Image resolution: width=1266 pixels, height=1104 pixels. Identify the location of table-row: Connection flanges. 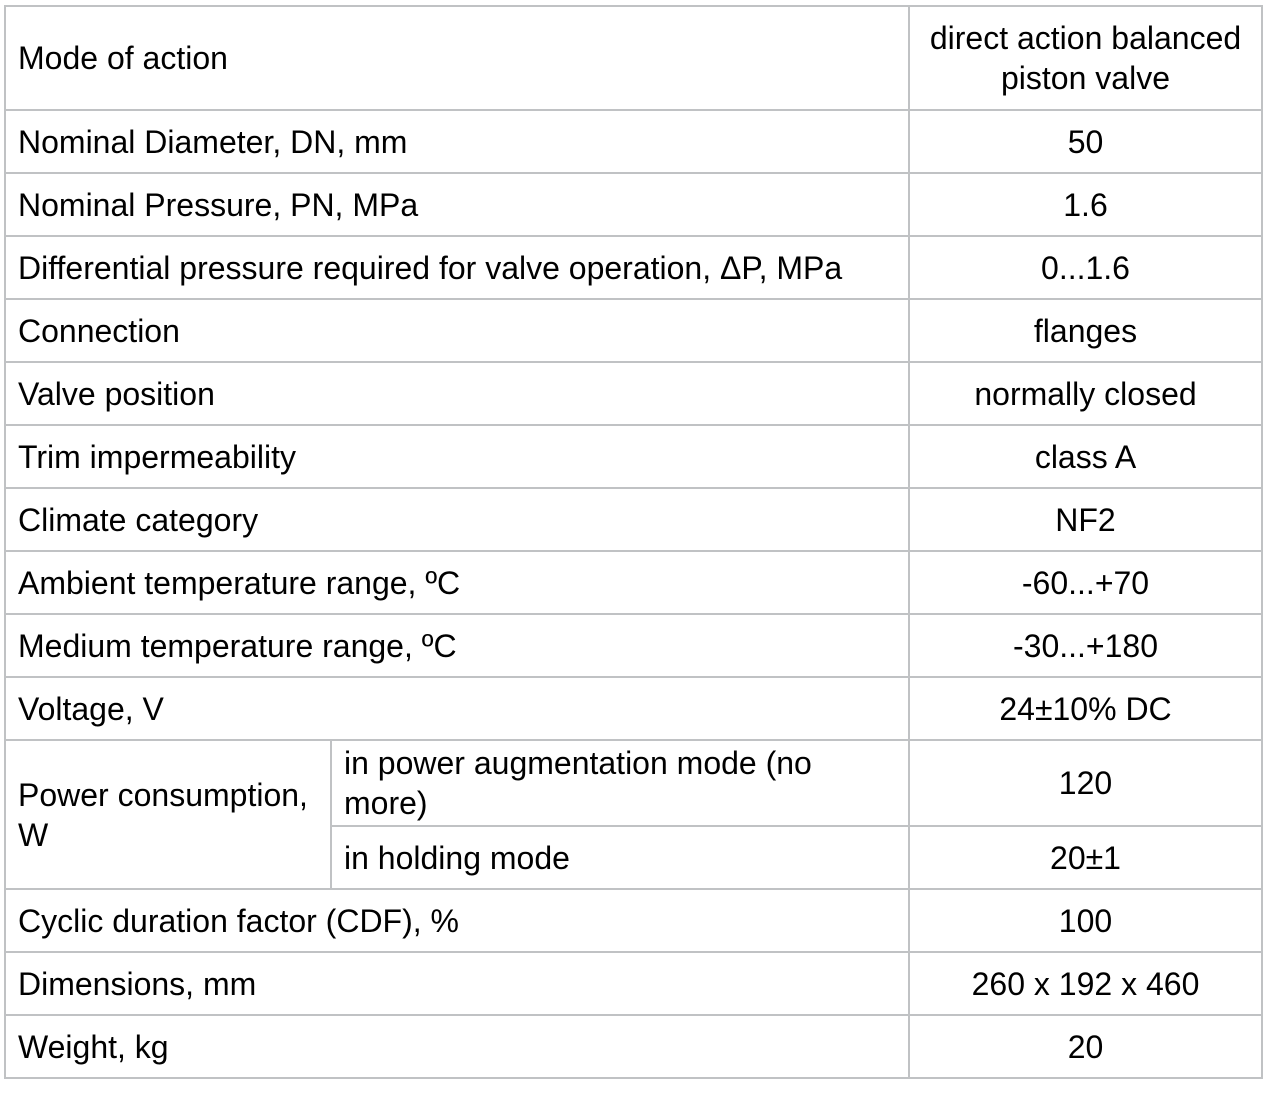
(633, 330).